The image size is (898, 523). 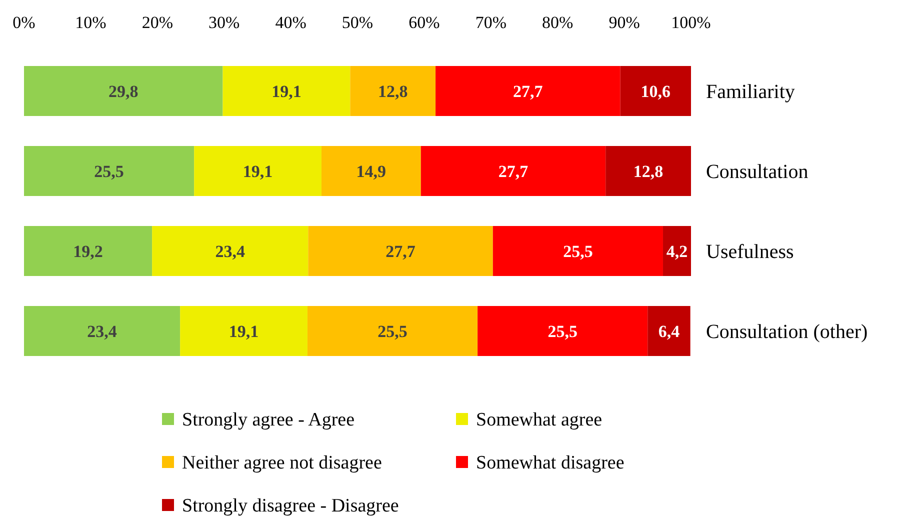 I want to click on x-tick-label: 60%, so click(x=424, y=22).